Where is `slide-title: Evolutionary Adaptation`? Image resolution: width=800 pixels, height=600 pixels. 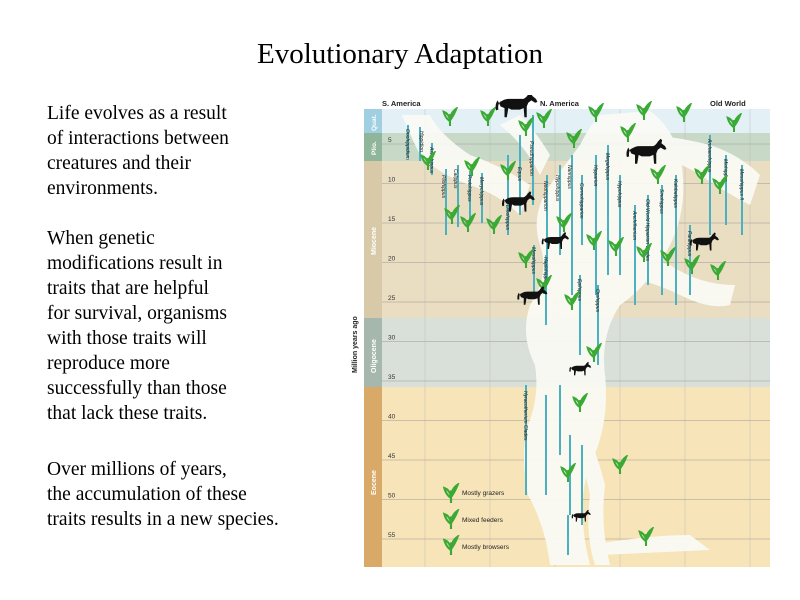
slide-title: Evolutionary Adaptation is located at coordinates (400, 54).